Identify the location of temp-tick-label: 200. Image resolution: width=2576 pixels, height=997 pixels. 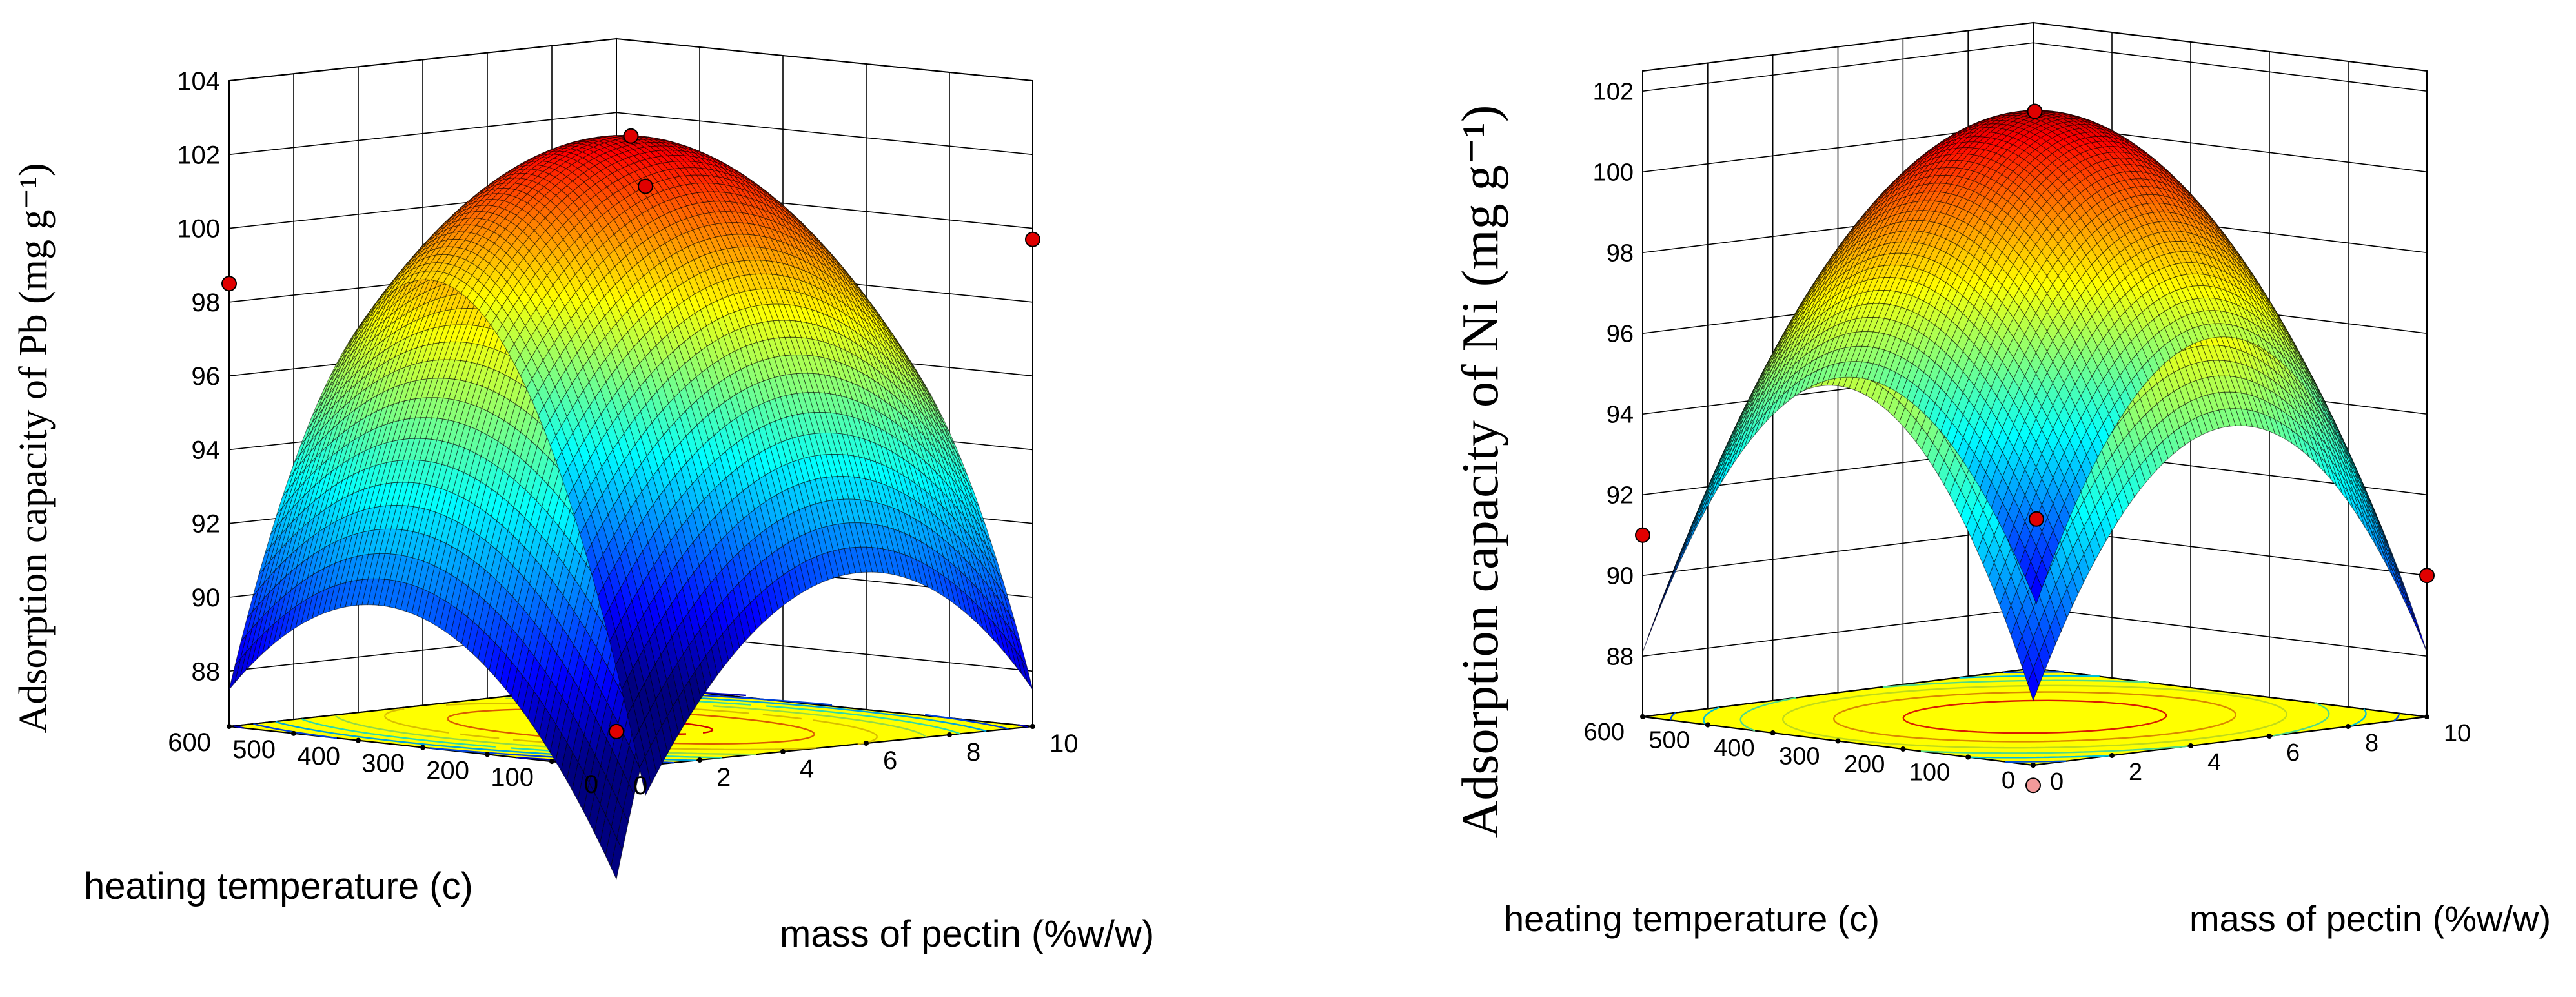
(447, 770).